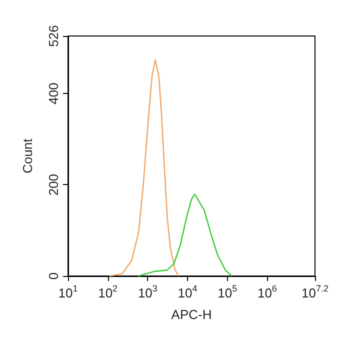 Image resolution: width=345 pixels, height=350 pixels. What do you see at coordinates (53, 36) in the screenshot?
I see `y-tick-label: 526` at bounding box center [53, 36].